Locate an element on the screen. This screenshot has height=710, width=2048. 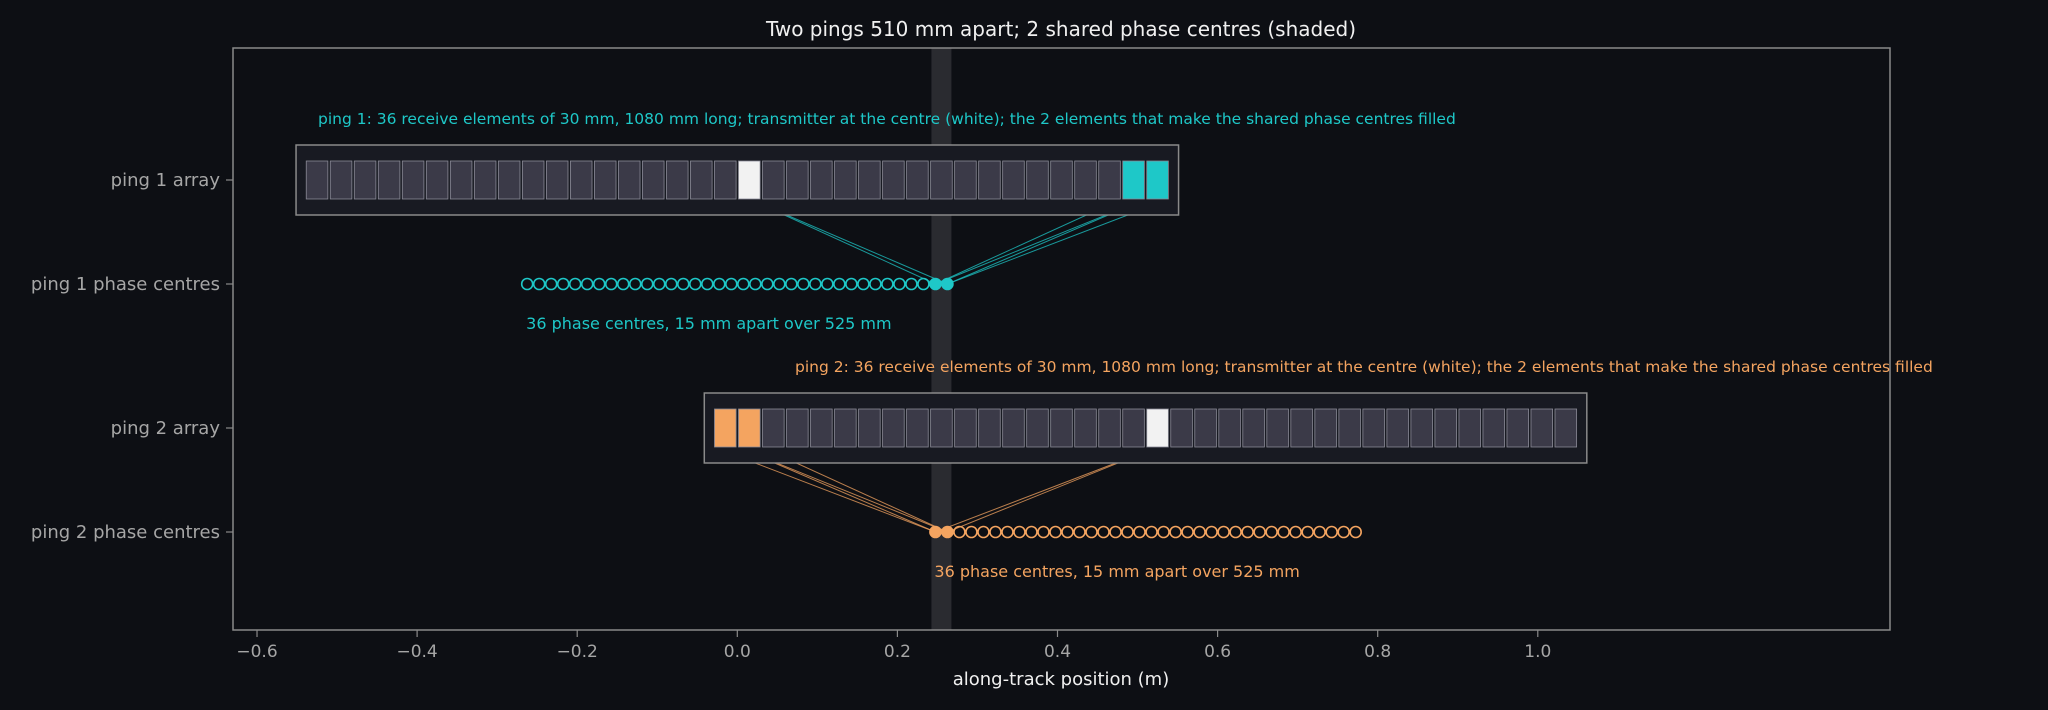
ping-1-shared-receive-element is located at coordinates (1133, 180).